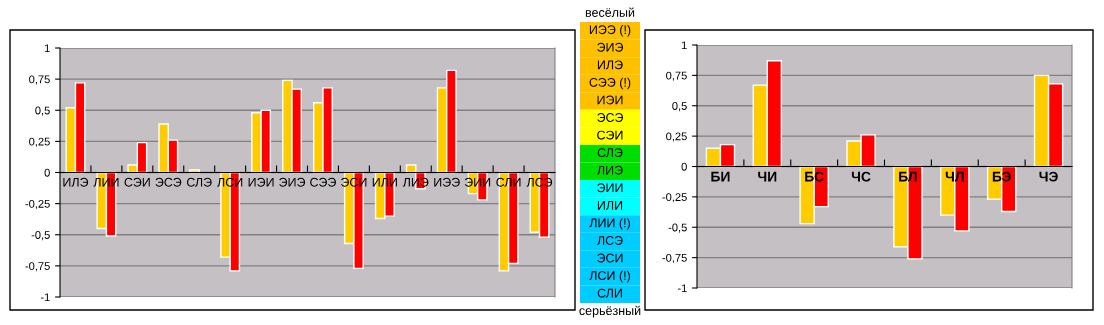  I want to click on category-label: ИЛЭ, so click(610, 65).